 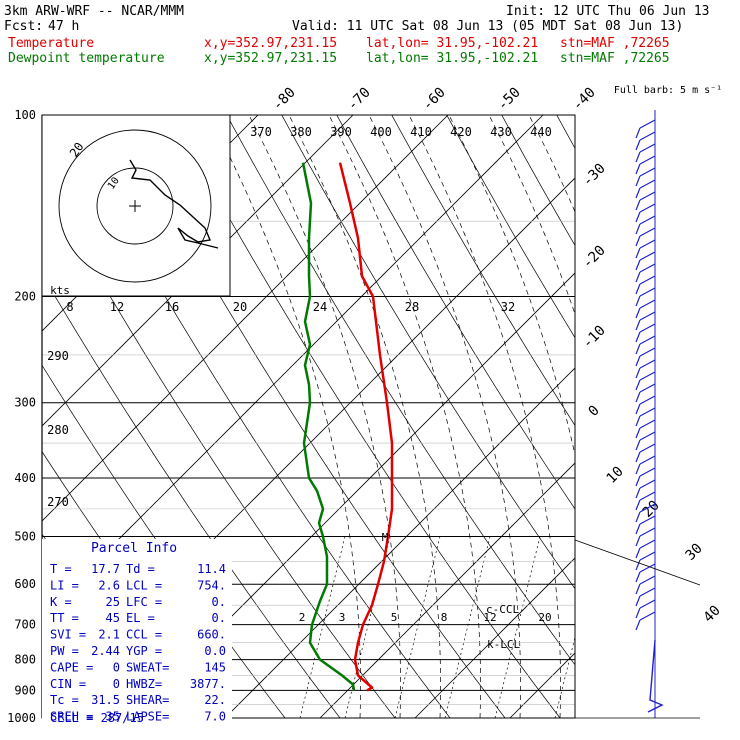 I want to click on isotherm-top-label: -40, so click(x=584, y=99).